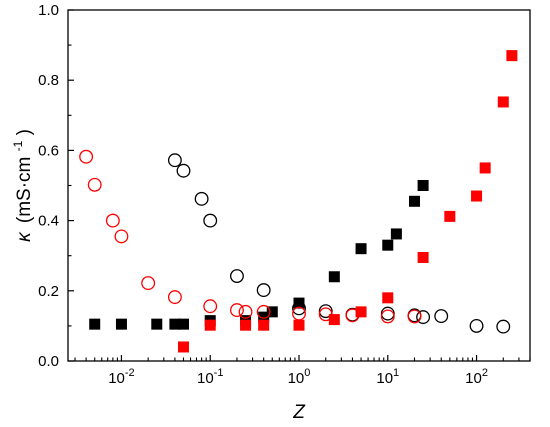 The width and height of the screenshot is (550, 427). I want to click on y-tick-label: 0.4, so click(48, 221).